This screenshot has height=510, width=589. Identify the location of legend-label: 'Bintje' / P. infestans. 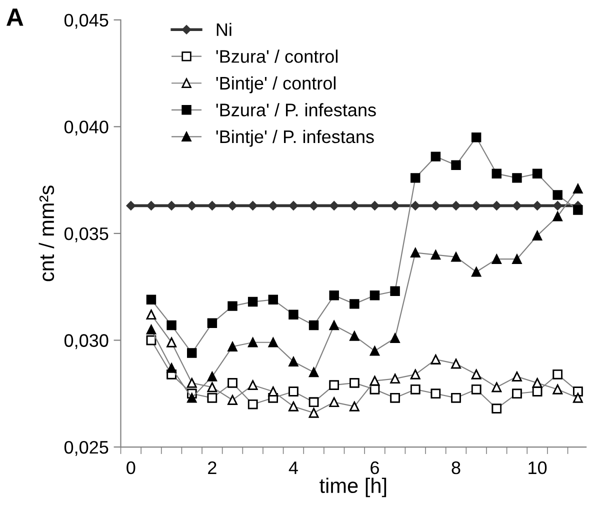
(295, 138).